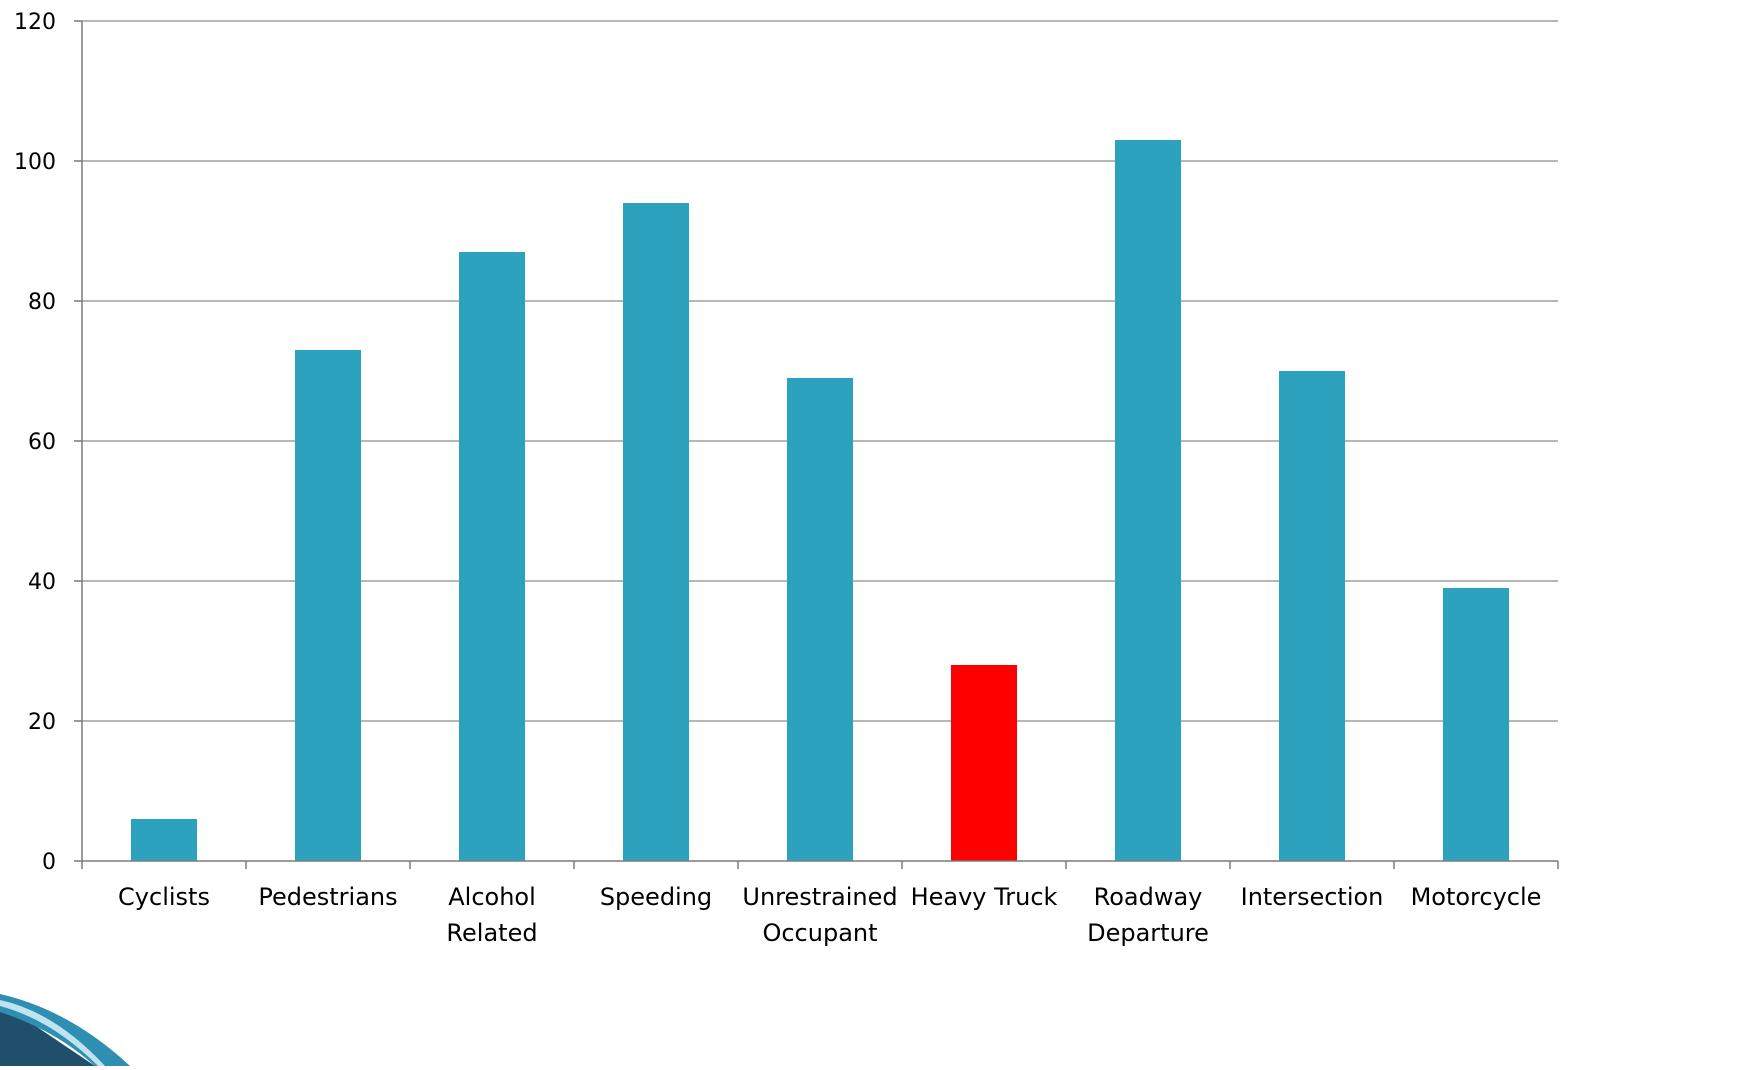  I want to click on y-tick-label: 80, so click(42, 302).